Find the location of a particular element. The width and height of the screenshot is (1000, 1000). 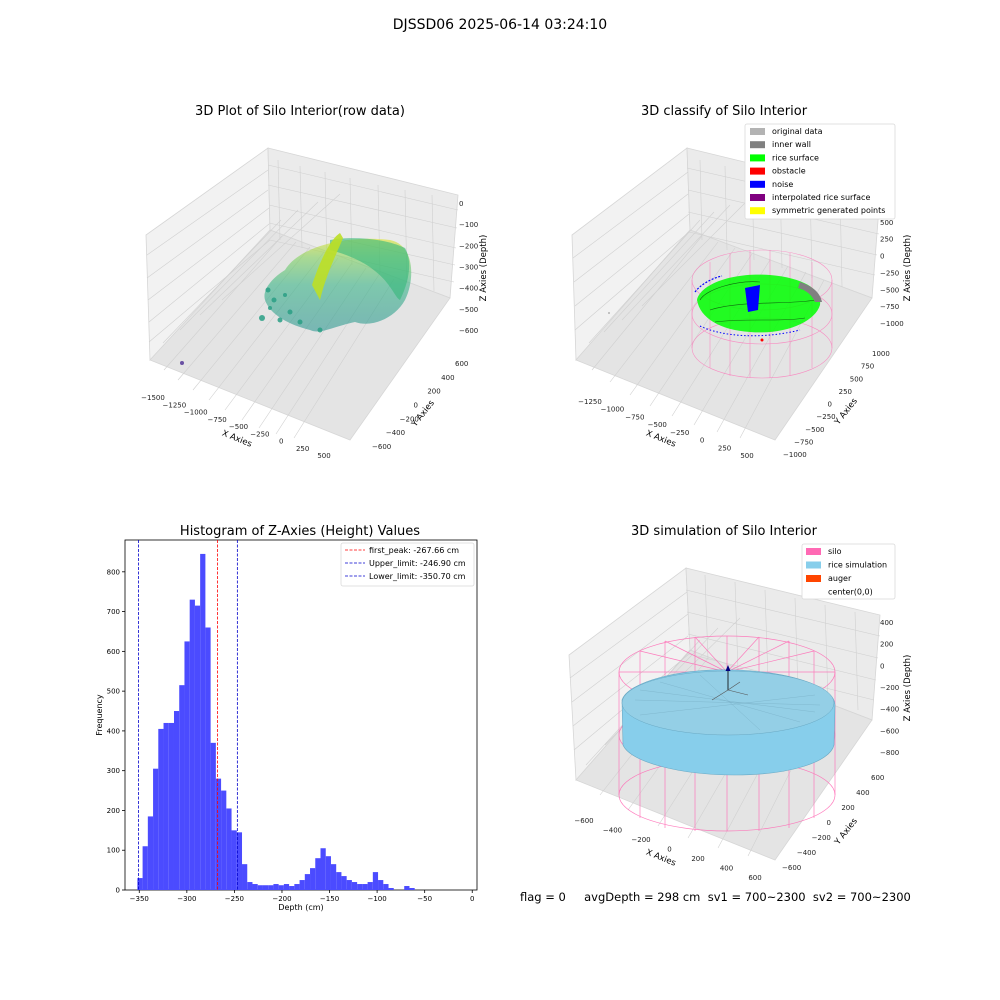

plot2-legend-entry-label: obstacle is located at coordinates (789, 171).